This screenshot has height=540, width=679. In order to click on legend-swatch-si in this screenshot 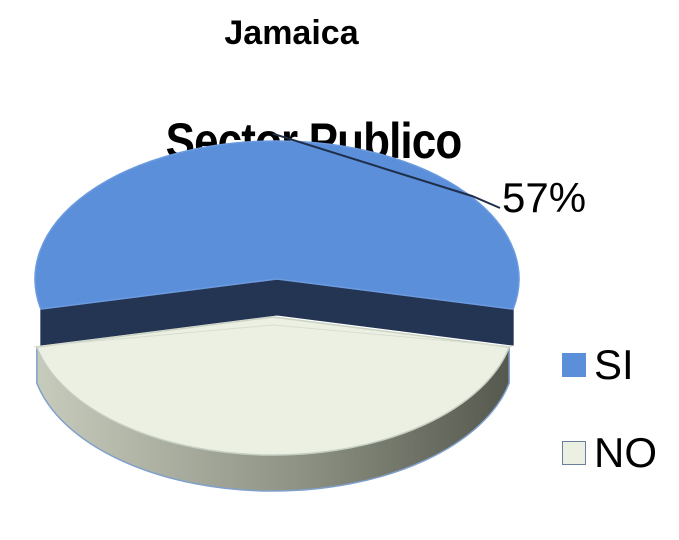, I will do `click(574, 365)`.